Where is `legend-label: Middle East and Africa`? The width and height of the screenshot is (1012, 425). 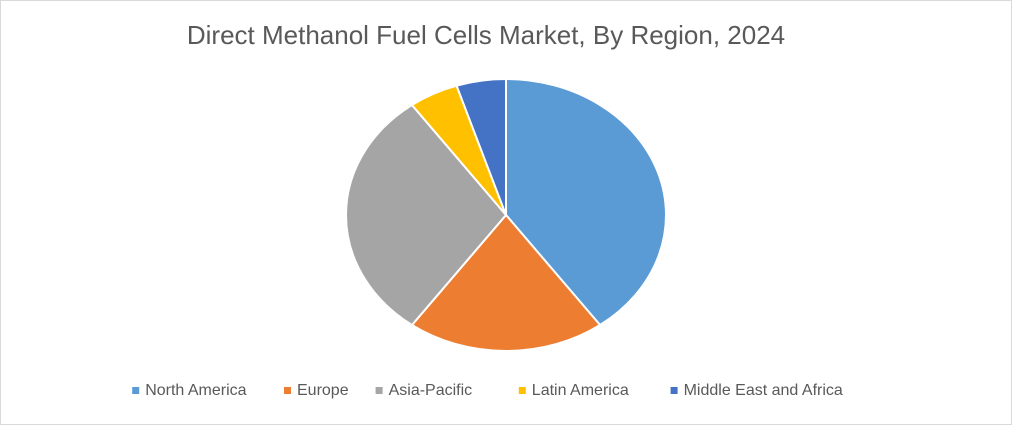
legend-label: Middle East and Africa is located at coordinates (763, 390).